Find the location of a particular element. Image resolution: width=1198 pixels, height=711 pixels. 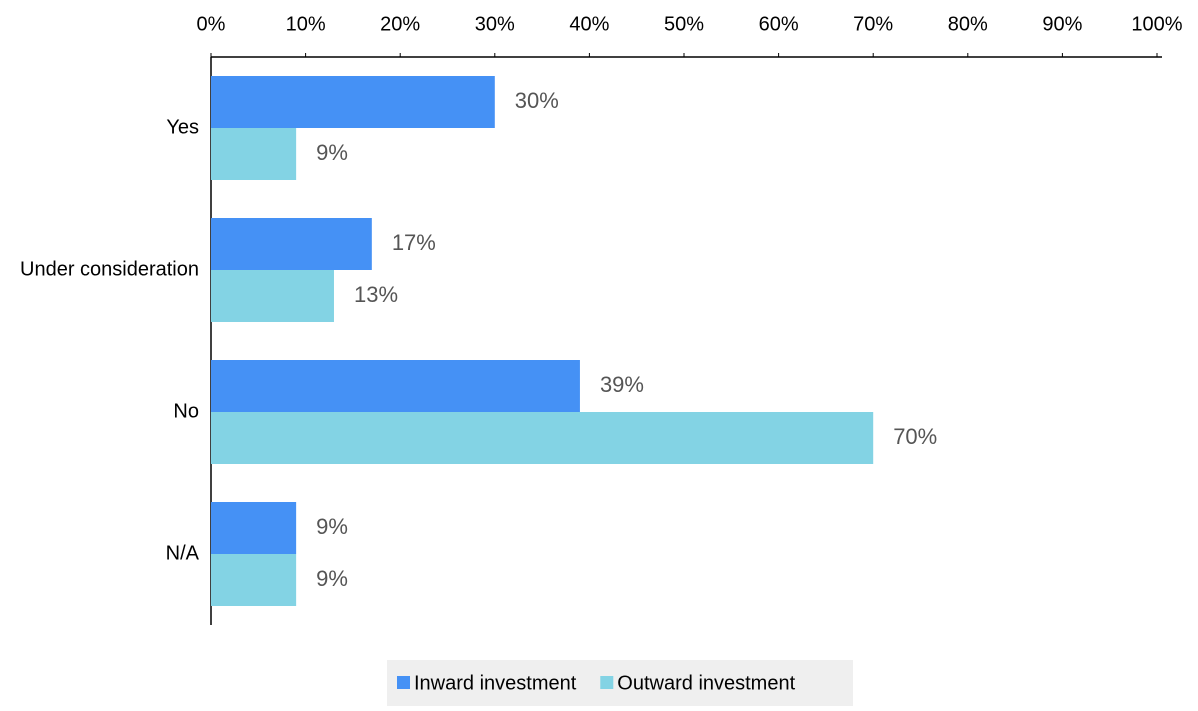

x-tick-label: 90% is located at coordinates (1062, 24).